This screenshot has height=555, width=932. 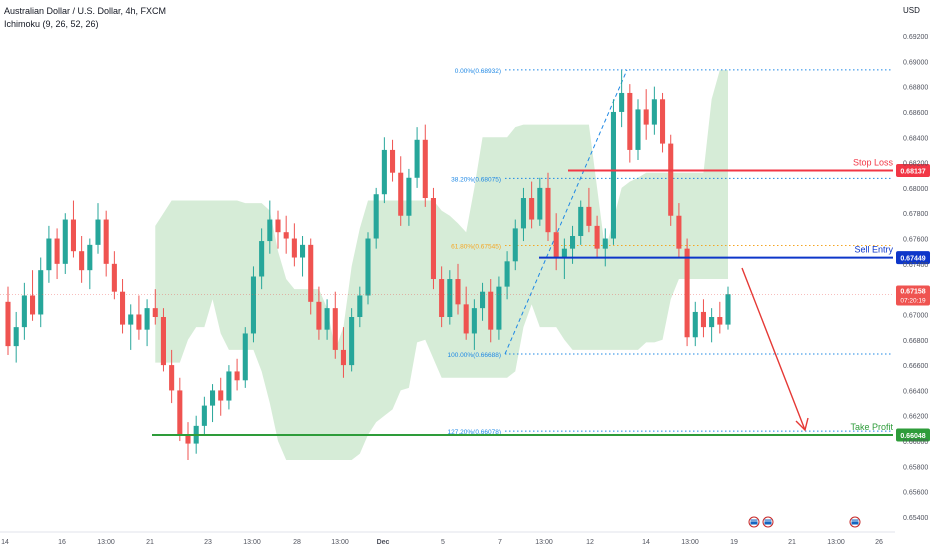 What do you see at coordinates (51, 24) in the screenshot?
I see `indicator-label: Ichimoku (9, 26, 52, 26)` at bounding box center [51, 24].